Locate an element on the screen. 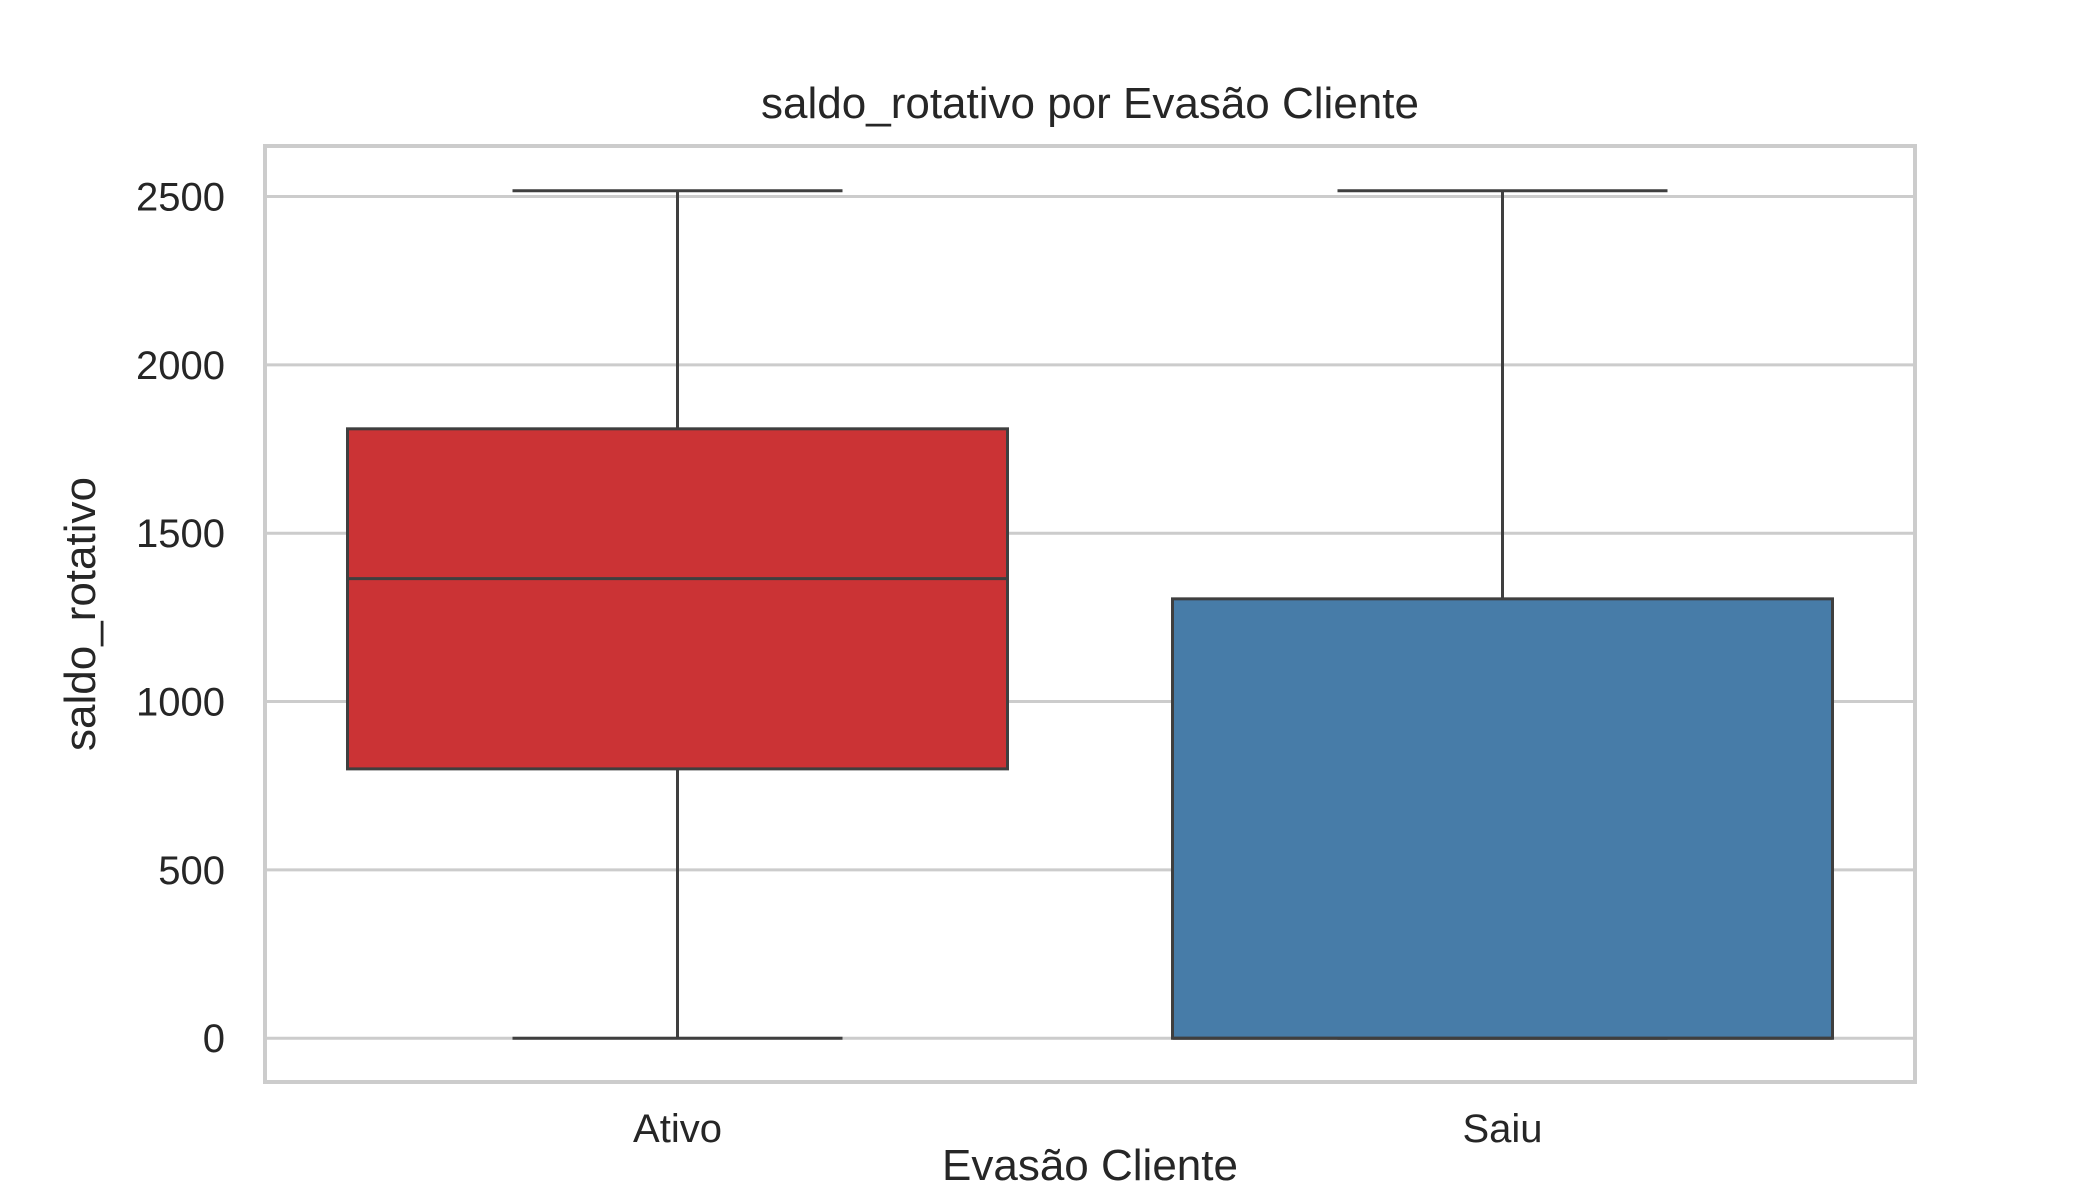 This screenshot has width=2100, height=1200. y-tick-labels: 0 500 1000 1500 2000 2500 is located at coordinates (180, 619).